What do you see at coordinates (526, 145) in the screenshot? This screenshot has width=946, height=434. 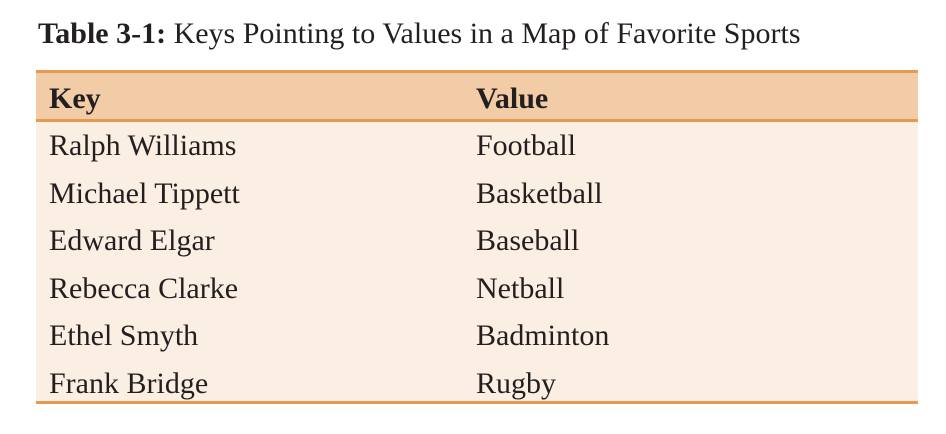 I see `cell-value: Football` at bounding box center [526, 145].